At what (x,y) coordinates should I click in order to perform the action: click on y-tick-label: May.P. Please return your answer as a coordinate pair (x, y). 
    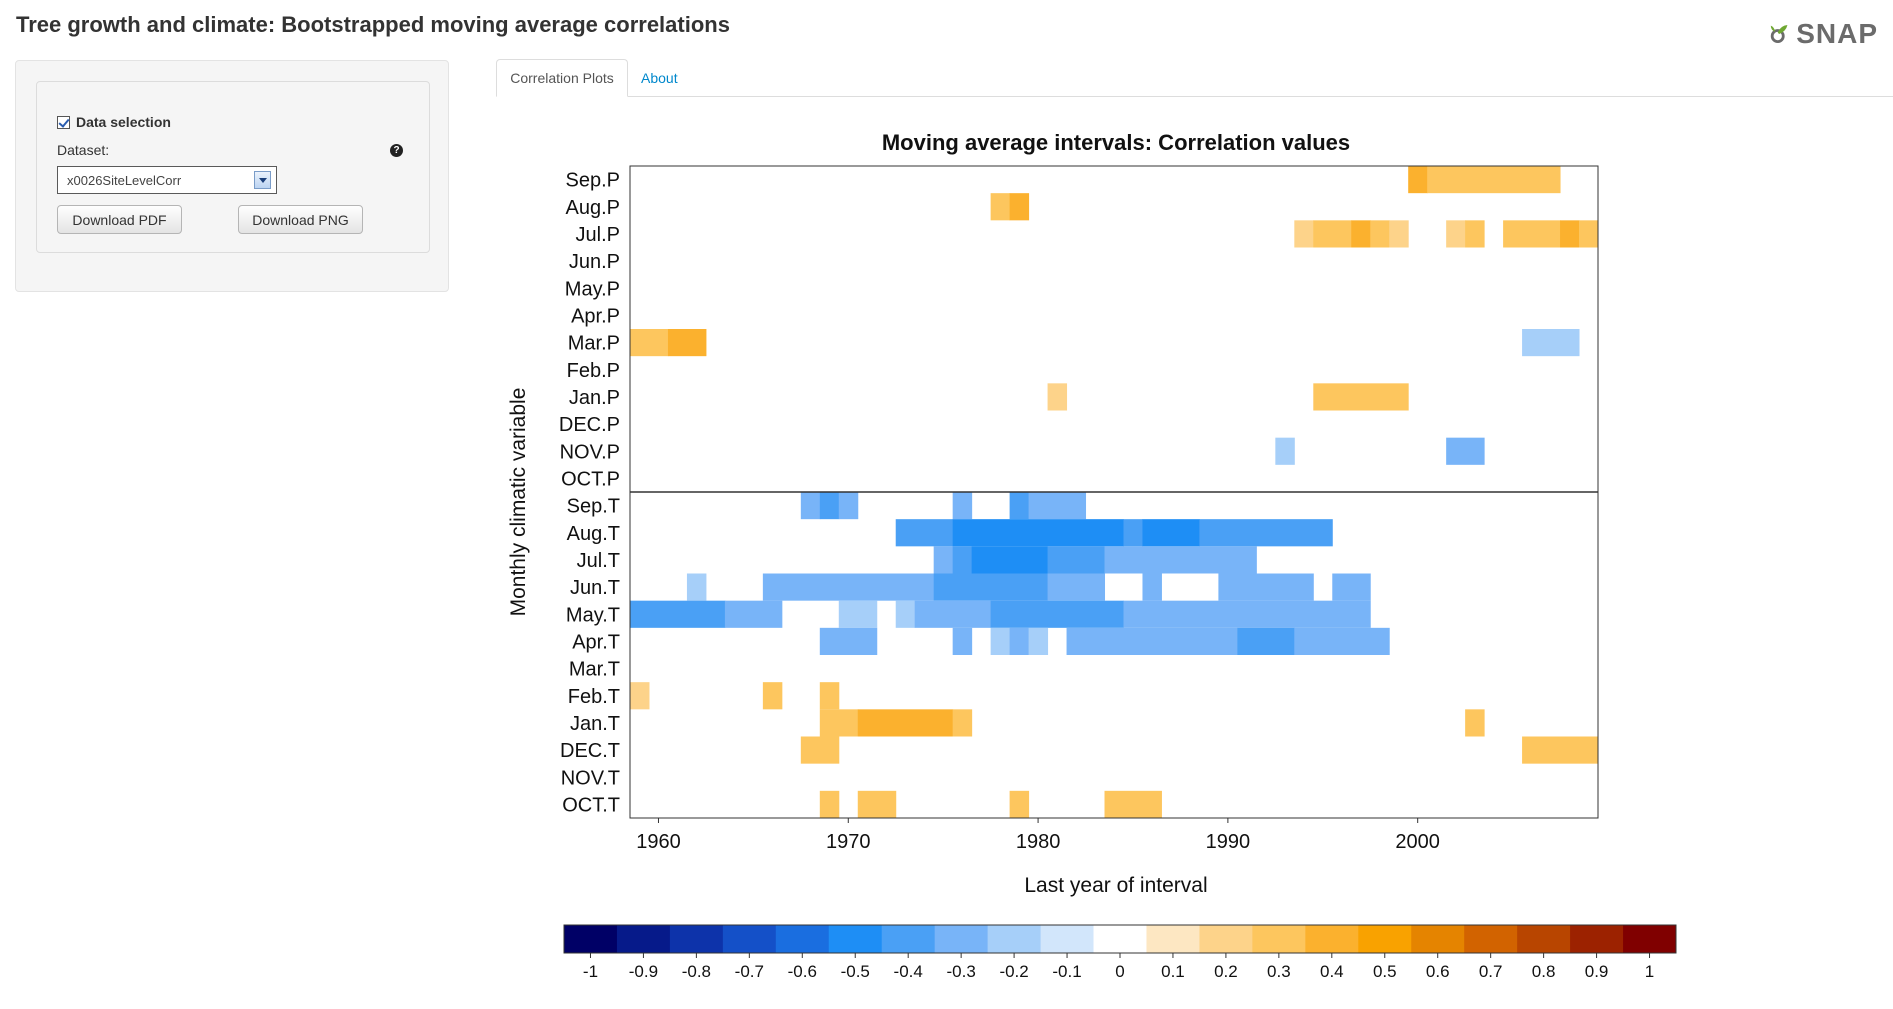
    Looking at the image, I should click on (592, 289).